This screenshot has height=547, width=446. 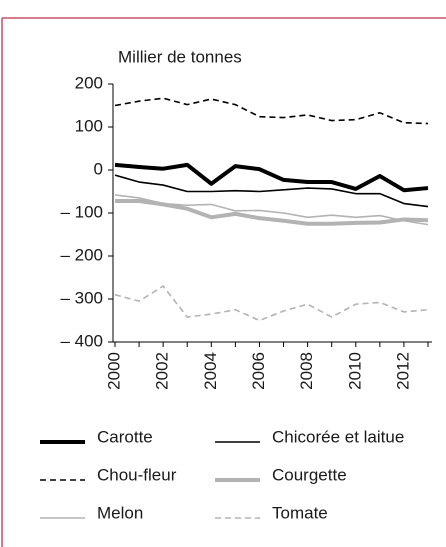 I want to click on x-tick-label: 2010, so click(x=354, y=371).